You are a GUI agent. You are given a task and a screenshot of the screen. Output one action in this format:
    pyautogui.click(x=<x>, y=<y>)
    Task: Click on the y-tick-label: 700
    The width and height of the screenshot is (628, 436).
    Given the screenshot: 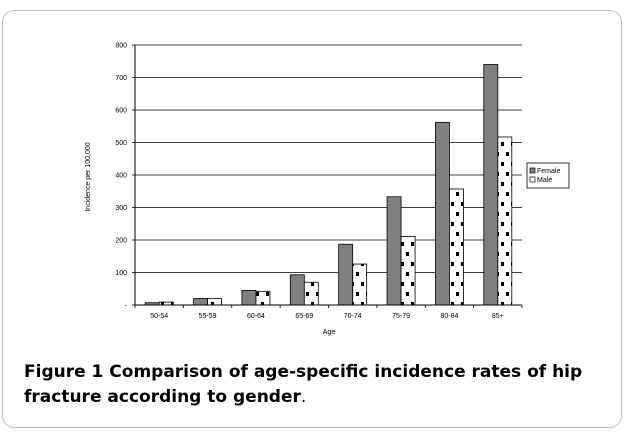 What is the action you would take?
    pyautogui.click(x=121, y=78)
    